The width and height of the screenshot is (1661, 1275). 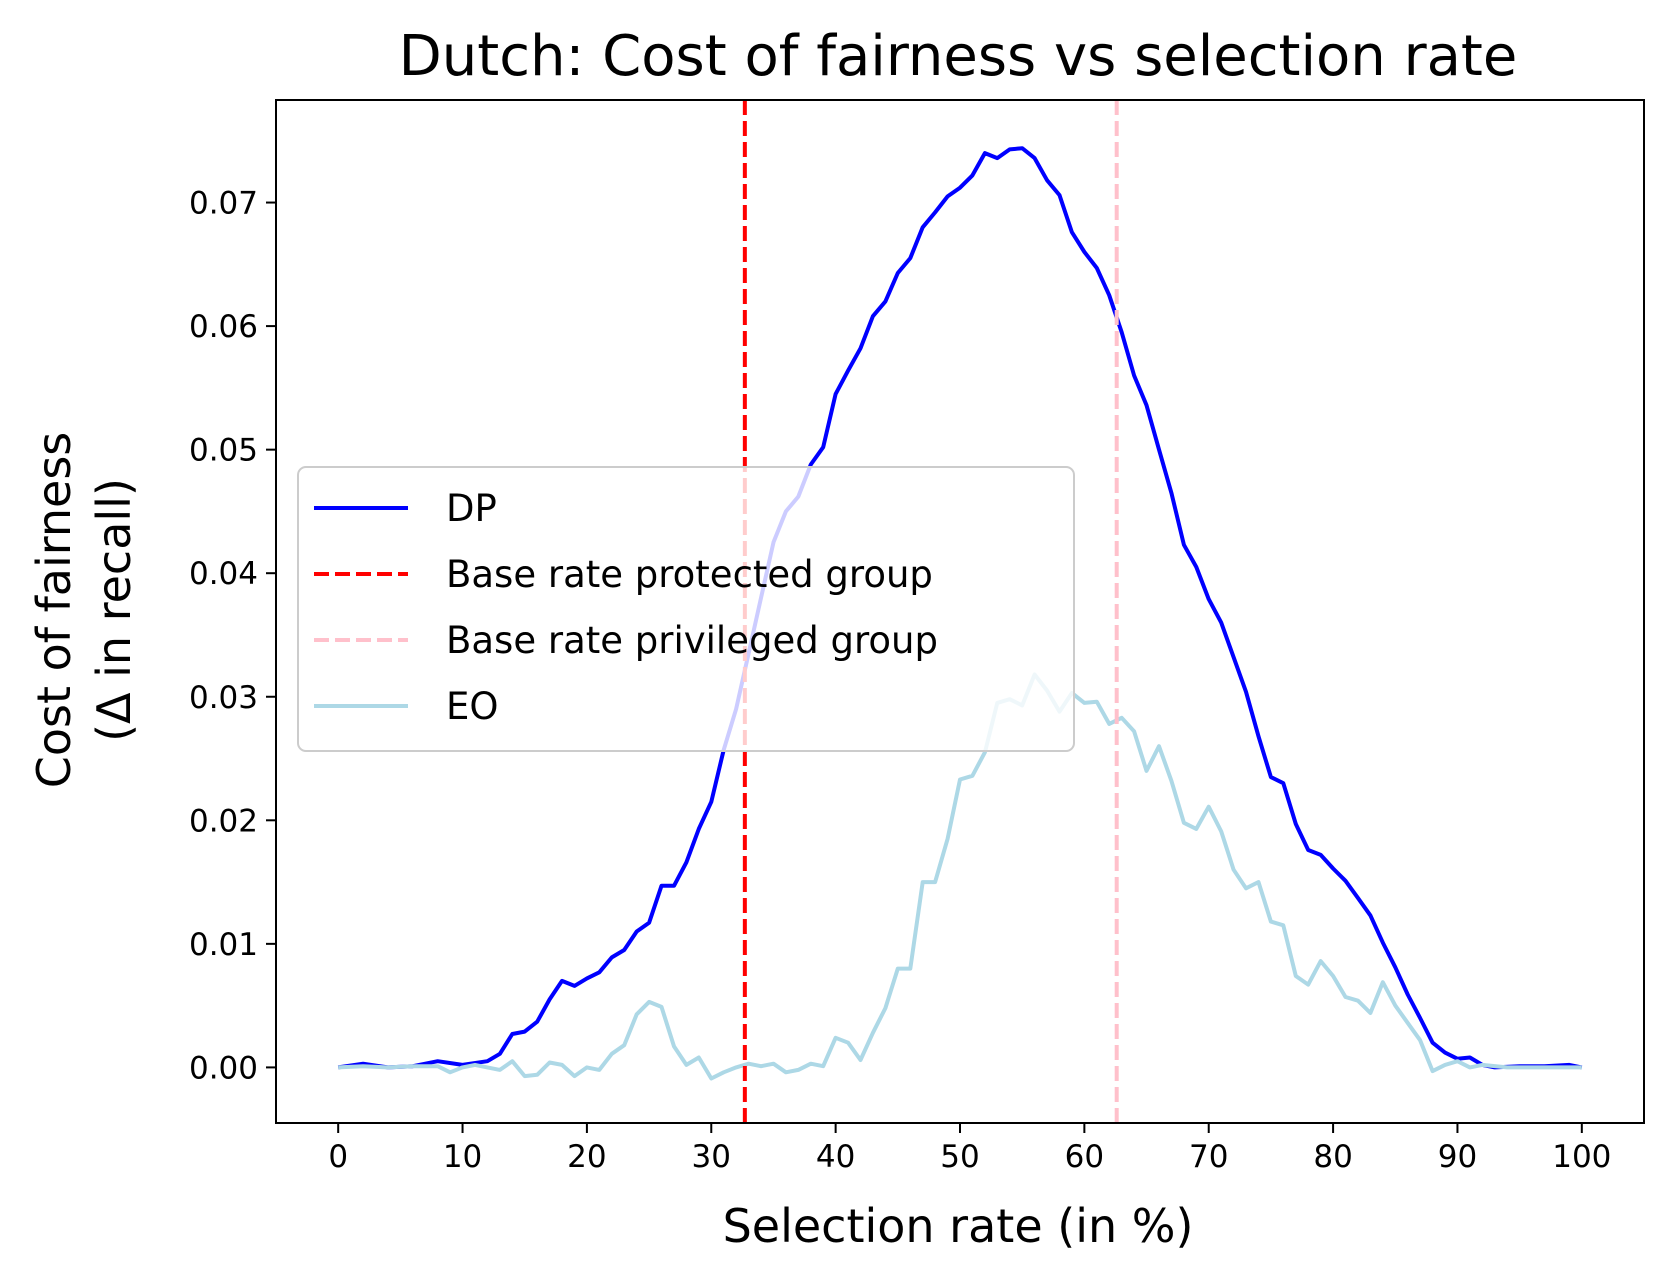 What do you see at coordinates (223, 327) in the screenshot?
I see `y-tick-label: 0.06` at bounding box center [223, 327].